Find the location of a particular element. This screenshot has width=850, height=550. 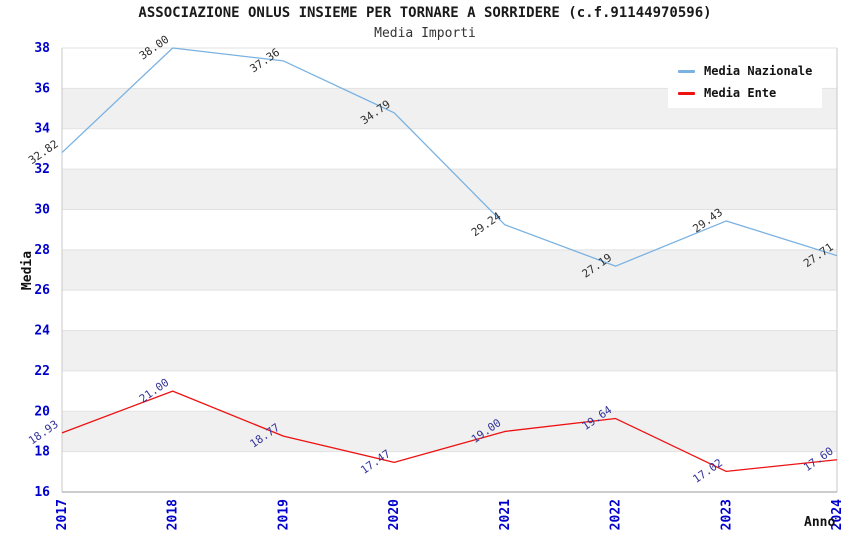

legend: Media Nazionale Media Ente is located at coordinates (745, 82).